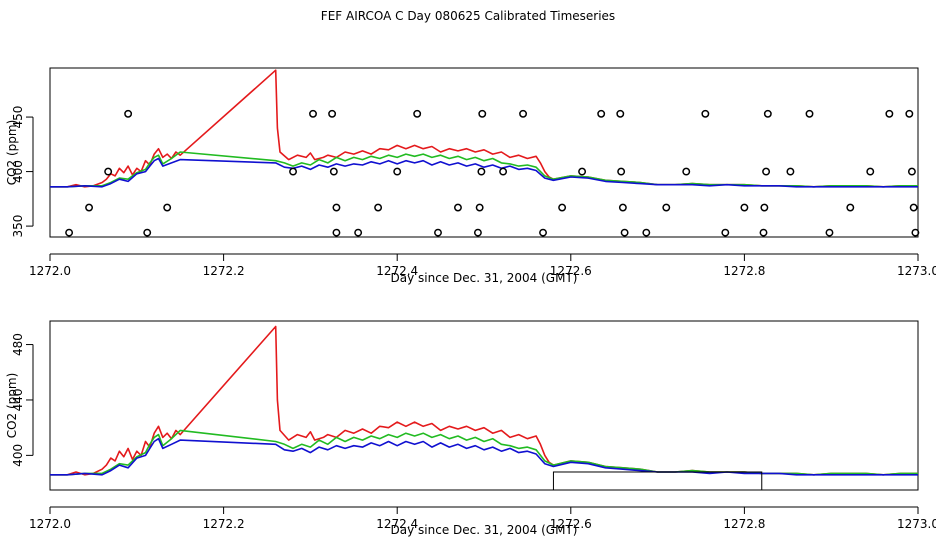 The height and width of the screenshot is (540, 936). Describe the element at coordinates (18, 344) in the screenshot. I see `y-tick-label: 480` at that location.